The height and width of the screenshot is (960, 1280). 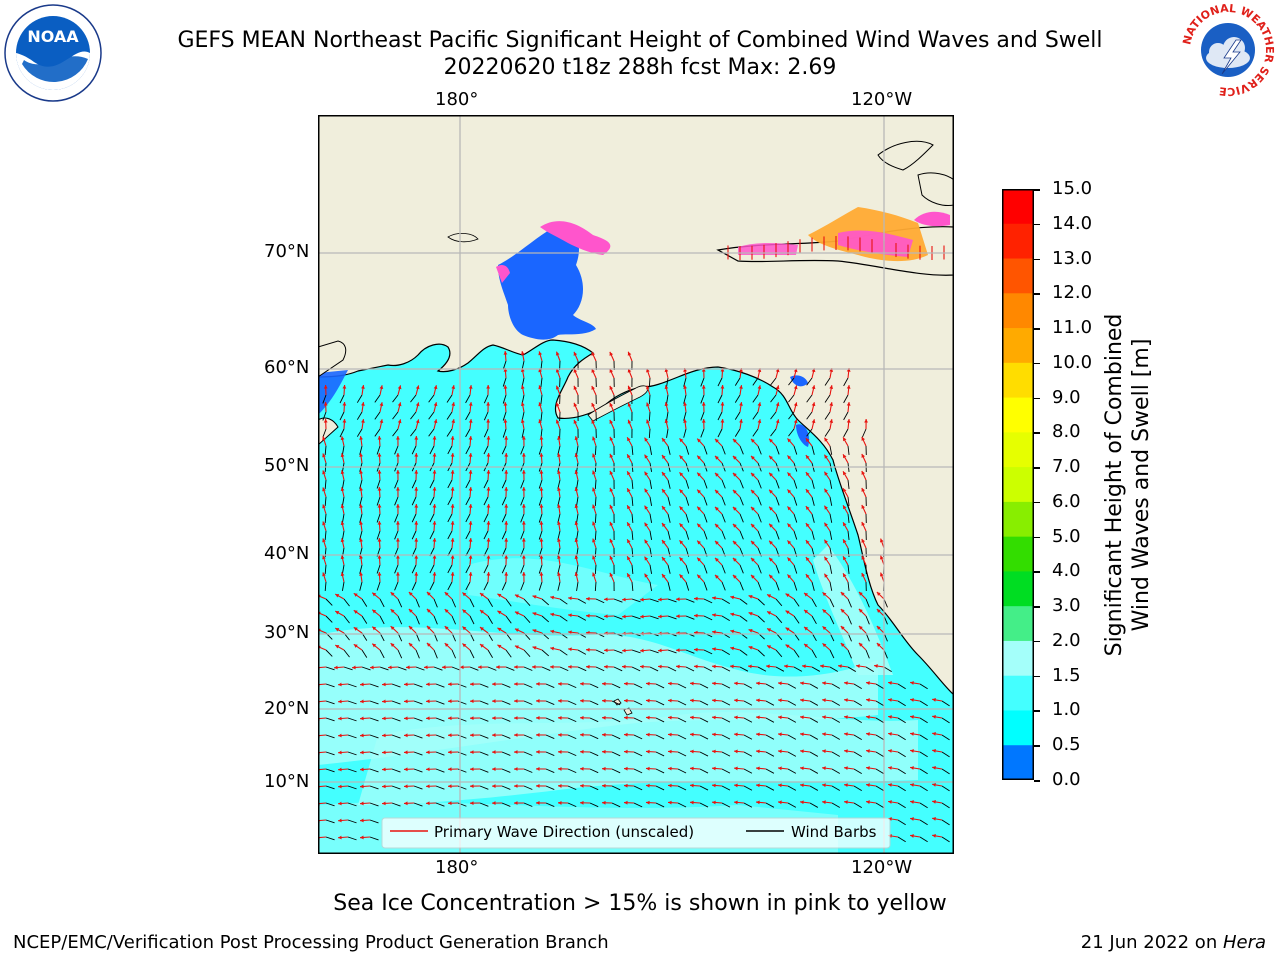 I want to click on colorbar-tick-label: 14.0, so click(x=1072, y=223).